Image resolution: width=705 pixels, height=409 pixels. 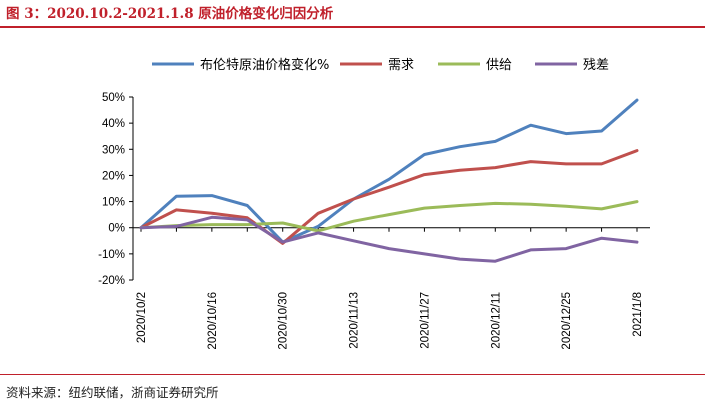 I want to click on legend-label: 供给, so click(x=499, y=65).